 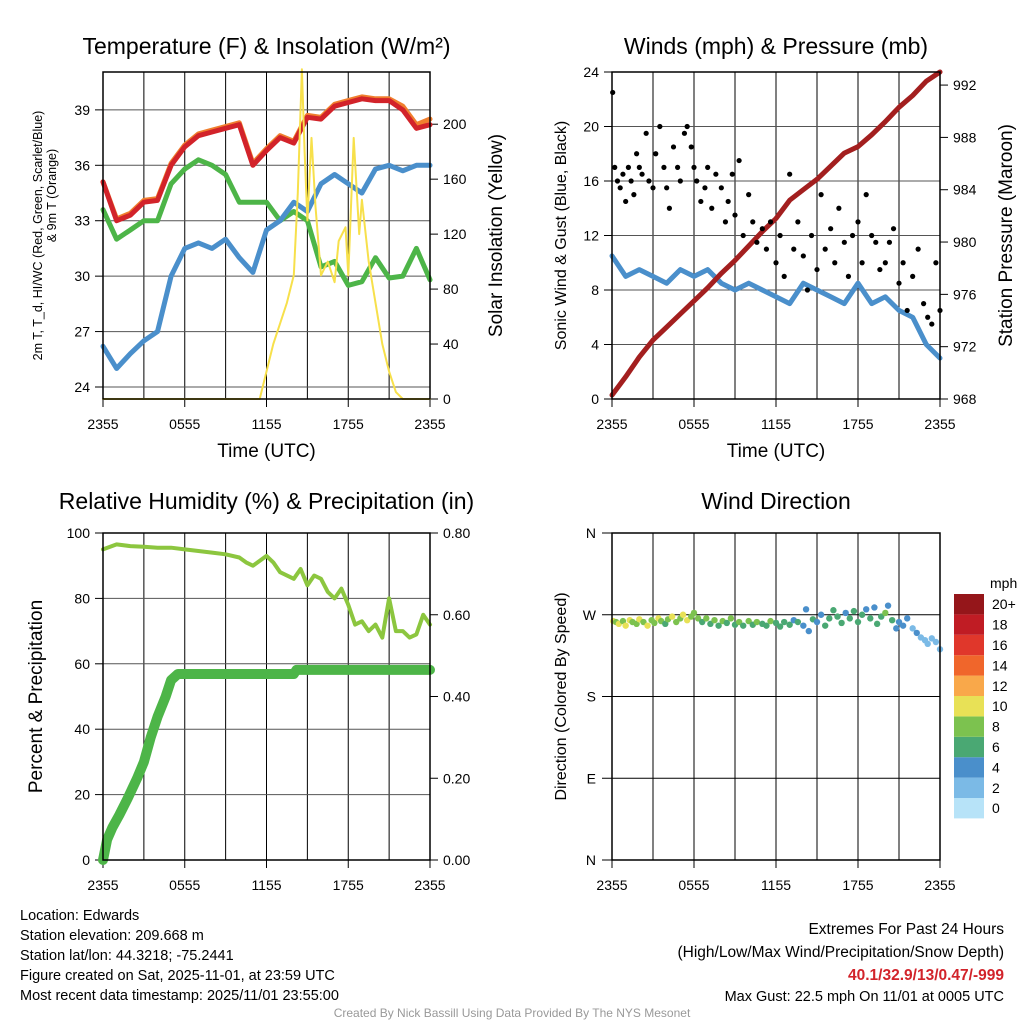 What do you see at coordinates (79, 533) in the screenshot?
I see `y-tick-label: 100` at bounding box center [79, 533].